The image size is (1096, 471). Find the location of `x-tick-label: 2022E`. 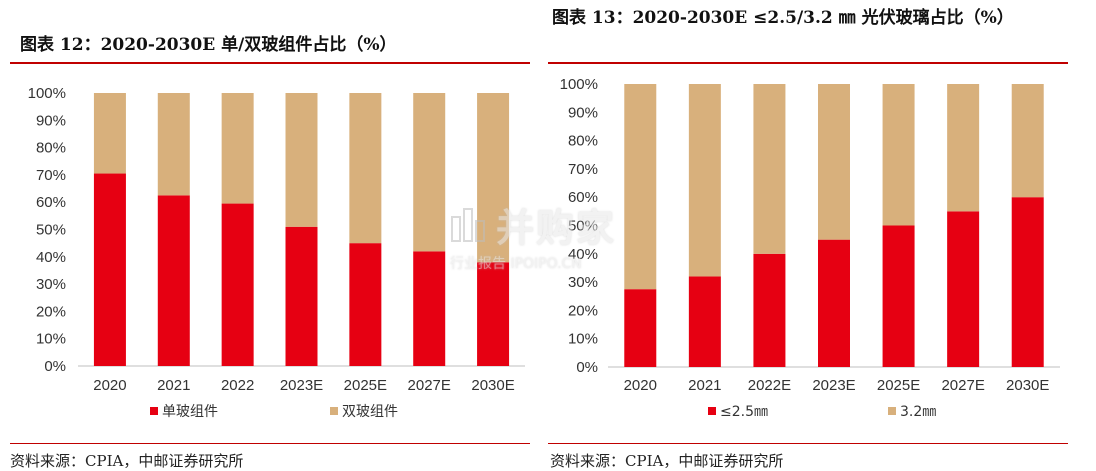

x-tick-label: 2022E is located at coordinates (769, 385).